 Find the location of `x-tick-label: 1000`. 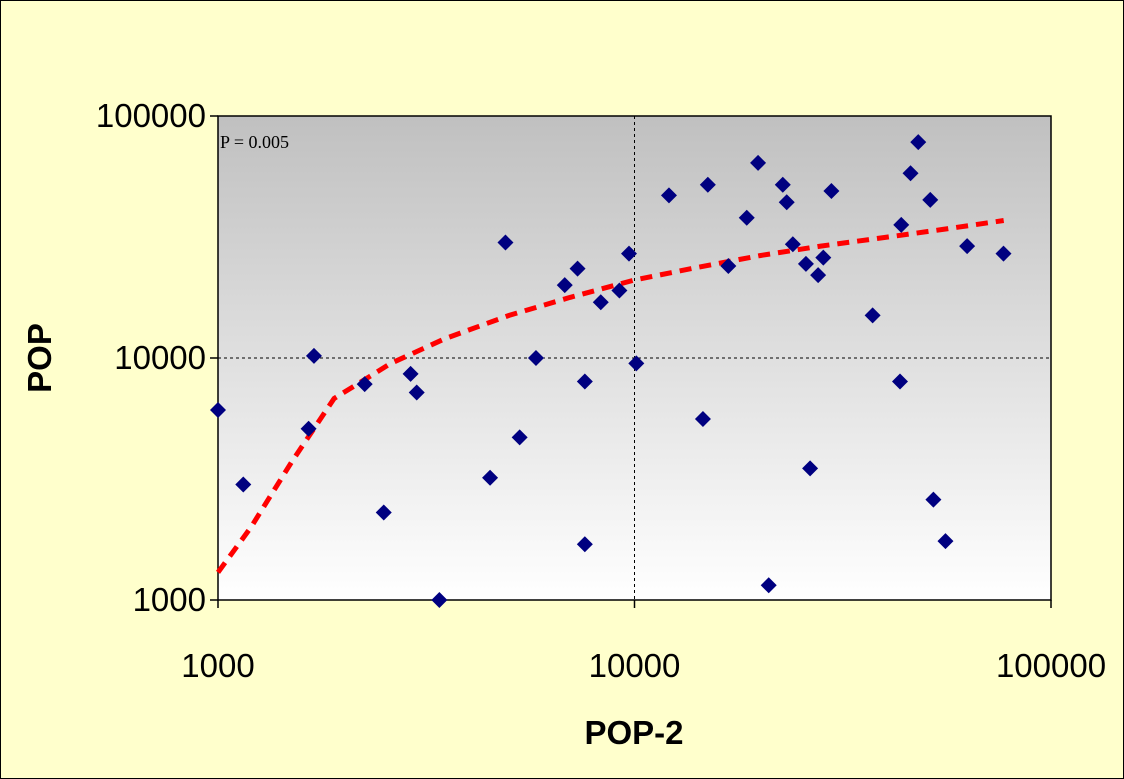

x-tick-label: 1000 is located at coordinates (217, 665).